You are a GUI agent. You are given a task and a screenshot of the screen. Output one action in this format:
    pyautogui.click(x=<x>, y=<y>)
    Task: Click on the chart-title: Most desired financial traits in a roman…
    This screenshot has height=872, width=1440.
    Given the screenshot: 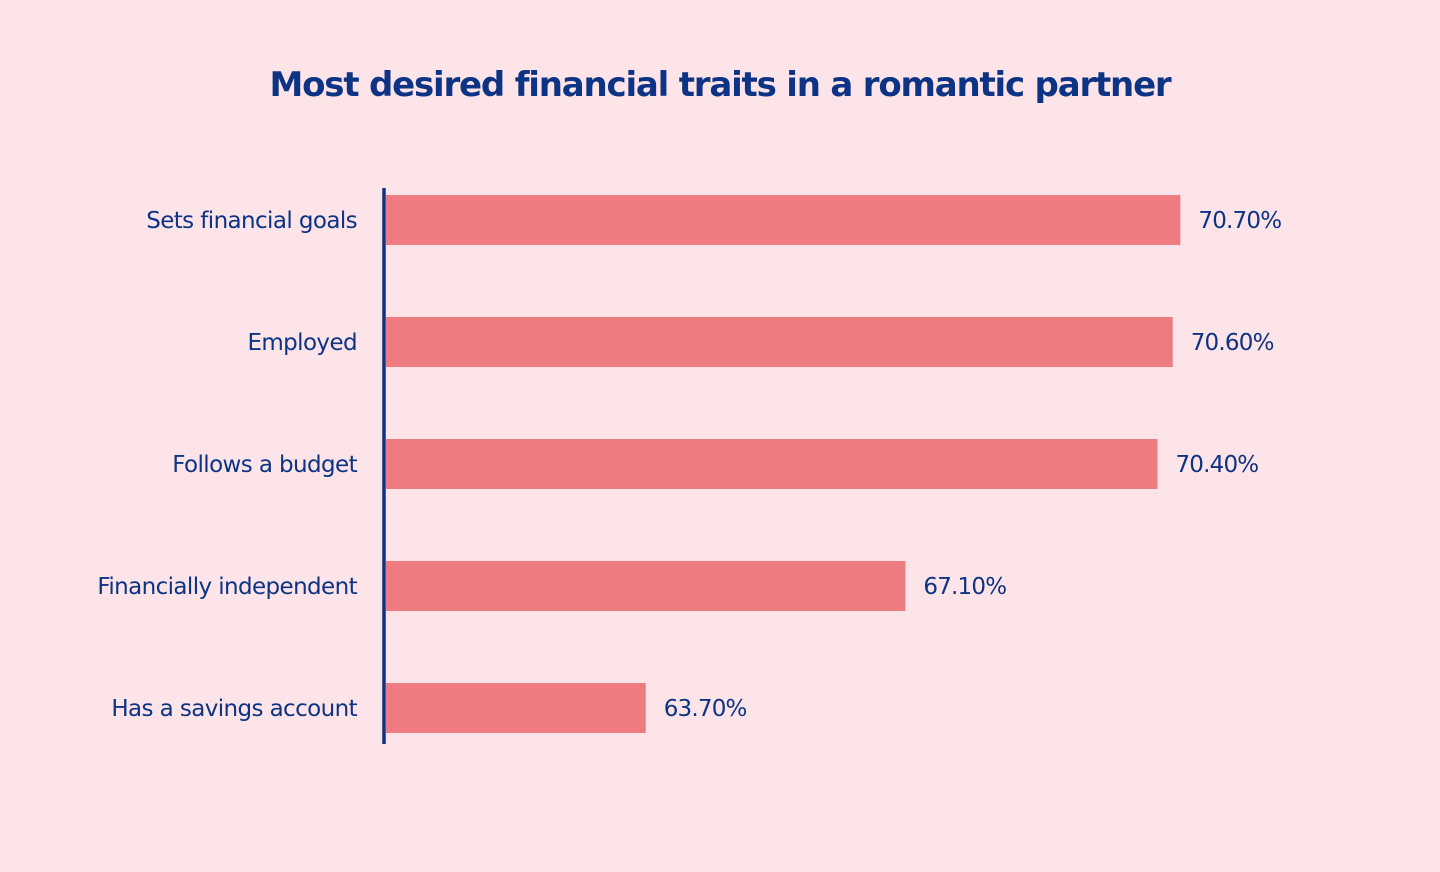 What is the action you would take?
    pyautogui.click(x=720, y=85)
    